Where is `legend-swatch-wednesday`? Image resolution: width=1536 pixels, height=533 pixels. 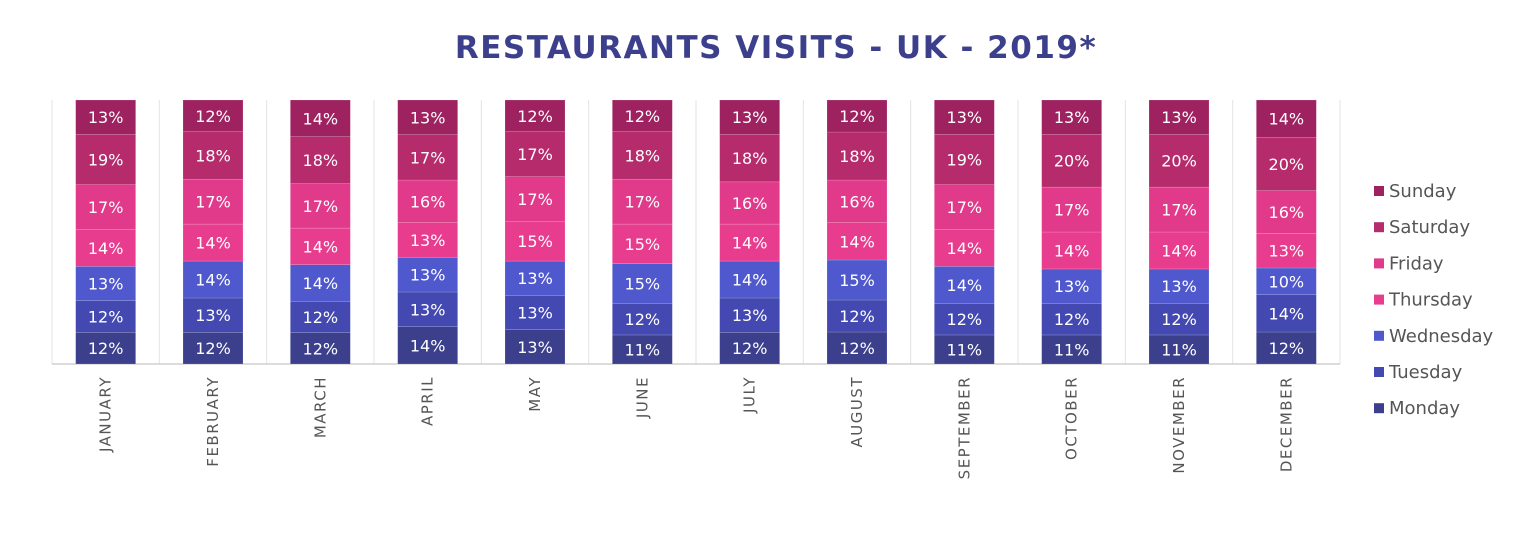 legend-swatch-wednesday is located at coordinates (1379, 335).